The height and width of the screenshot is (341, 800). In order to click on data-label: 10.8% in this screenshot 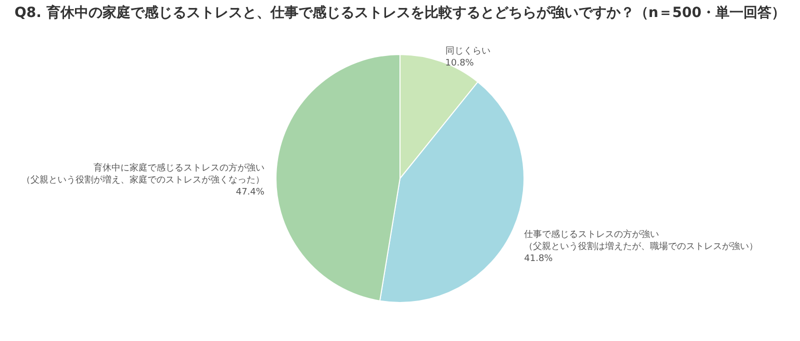, I will do `click(459, 63)`.